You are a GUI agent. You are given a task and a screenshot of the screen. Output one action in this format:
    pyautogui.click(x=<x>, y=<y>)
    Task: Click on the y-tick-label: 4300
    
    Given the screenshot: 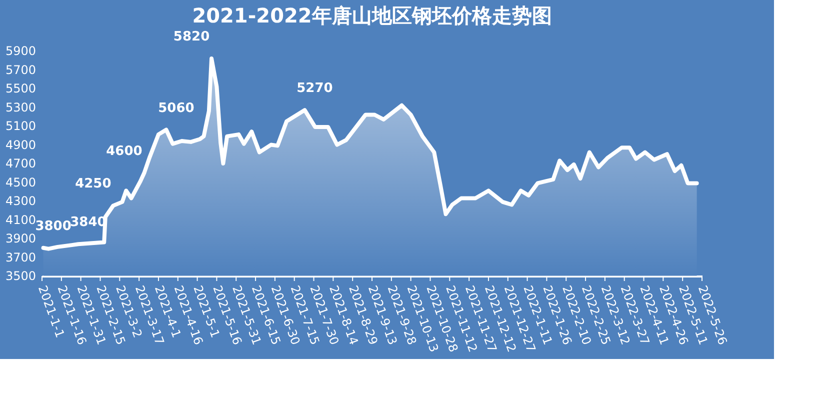 What is the action you would take?
    pyautogui.click(x=20, y=201)
    